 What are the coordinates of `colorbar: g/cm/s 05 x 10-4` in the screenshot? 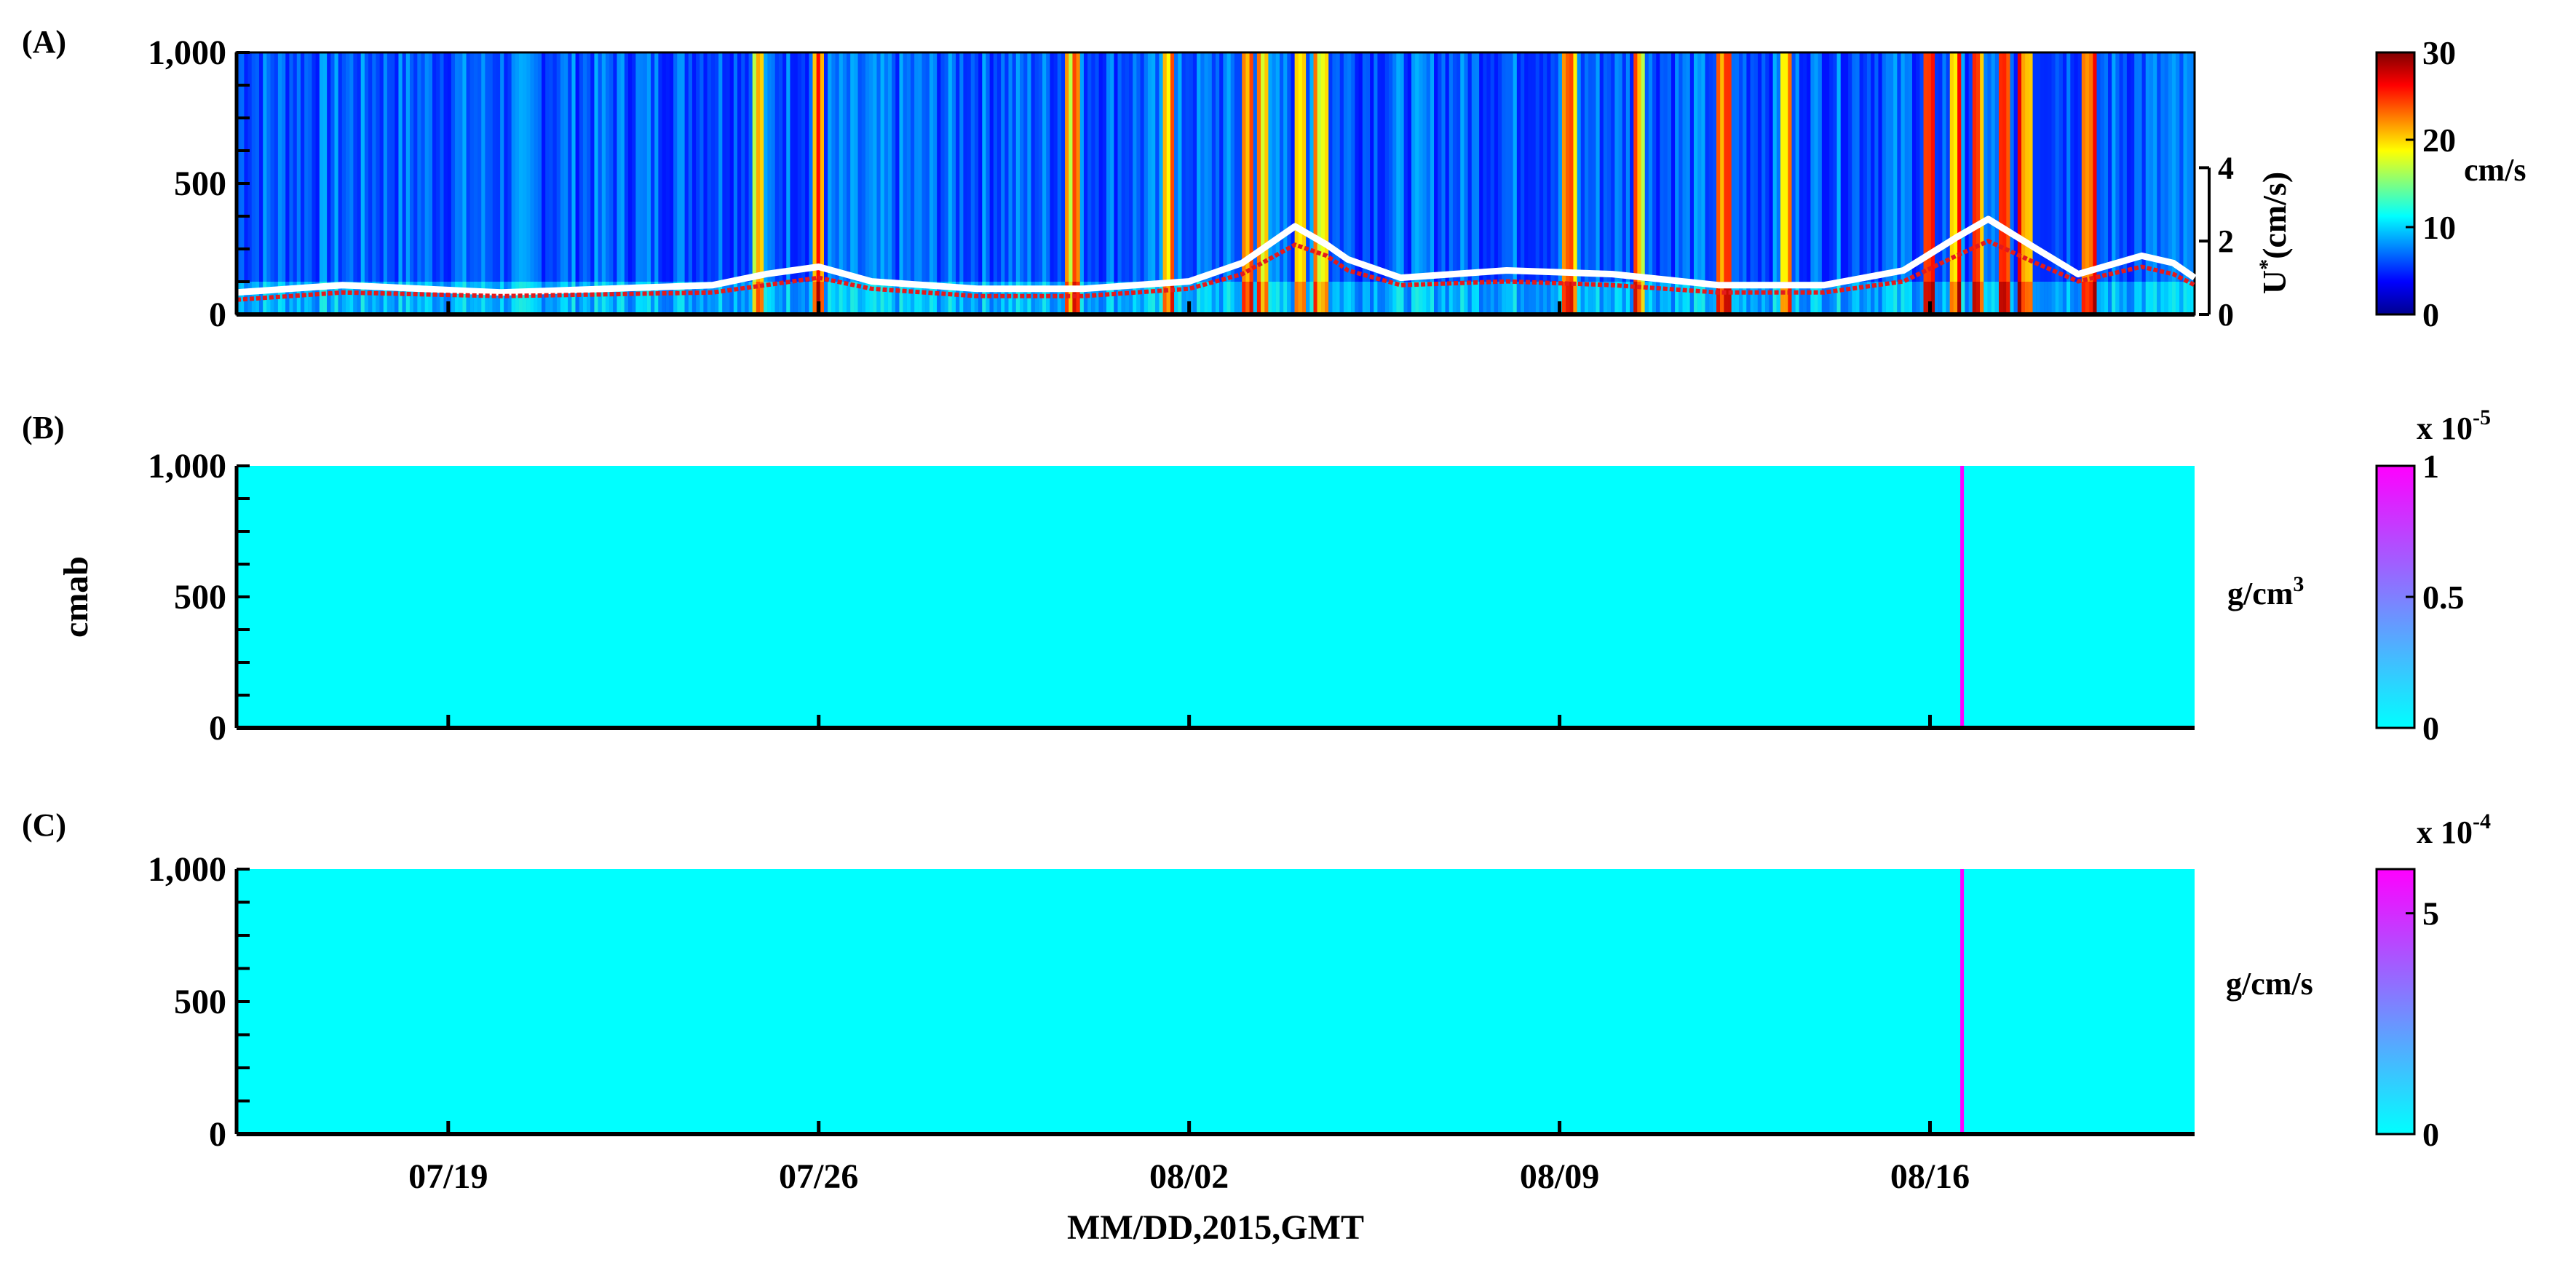 It's located at (2358, 981).